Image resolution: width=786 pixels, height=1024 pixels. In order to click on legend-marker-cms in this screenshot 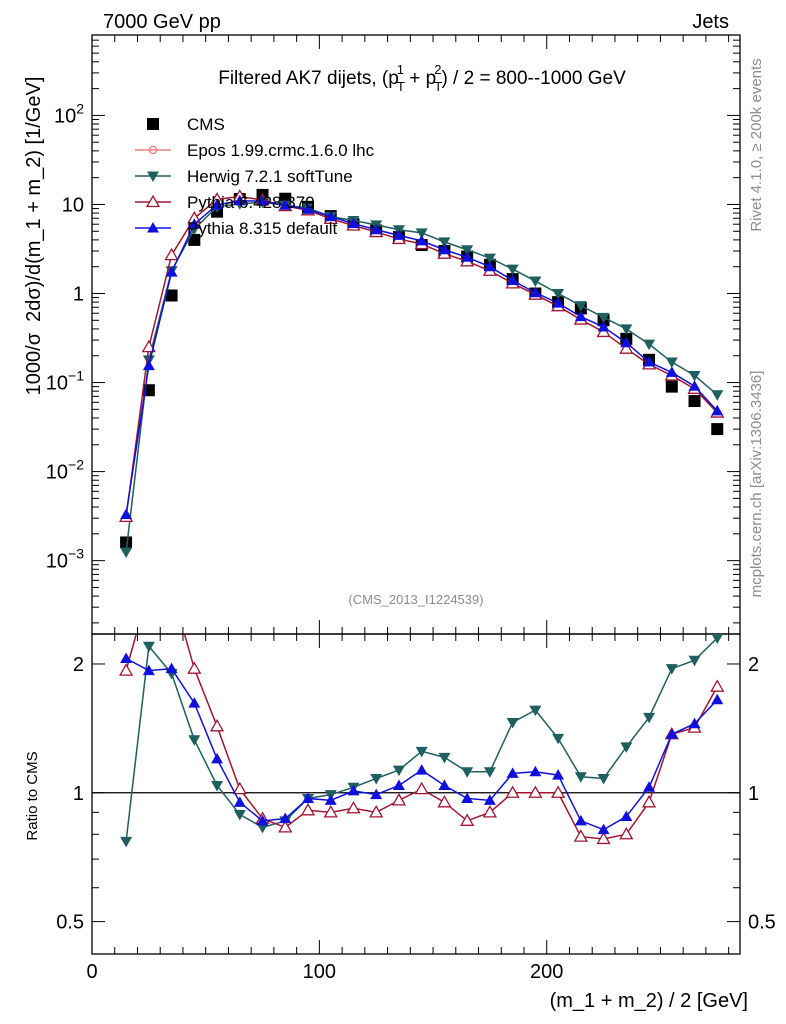, I will do `click(153, 124)`.